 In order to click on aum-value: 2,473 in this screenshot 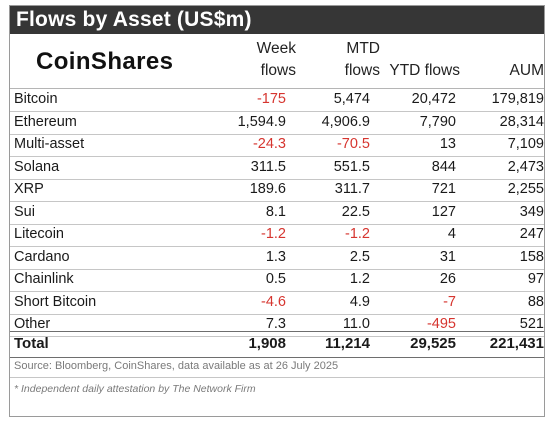, I will do `click(525, 166)`.